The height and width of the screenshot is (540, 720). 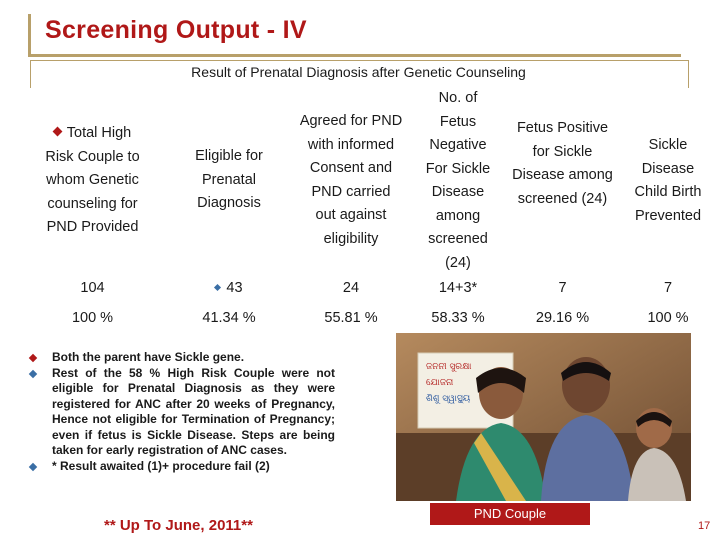 What do you see at coordinates (458, 121) in the screenshot?
I see `header-text: Fetus` at bounding box center [458, 121].